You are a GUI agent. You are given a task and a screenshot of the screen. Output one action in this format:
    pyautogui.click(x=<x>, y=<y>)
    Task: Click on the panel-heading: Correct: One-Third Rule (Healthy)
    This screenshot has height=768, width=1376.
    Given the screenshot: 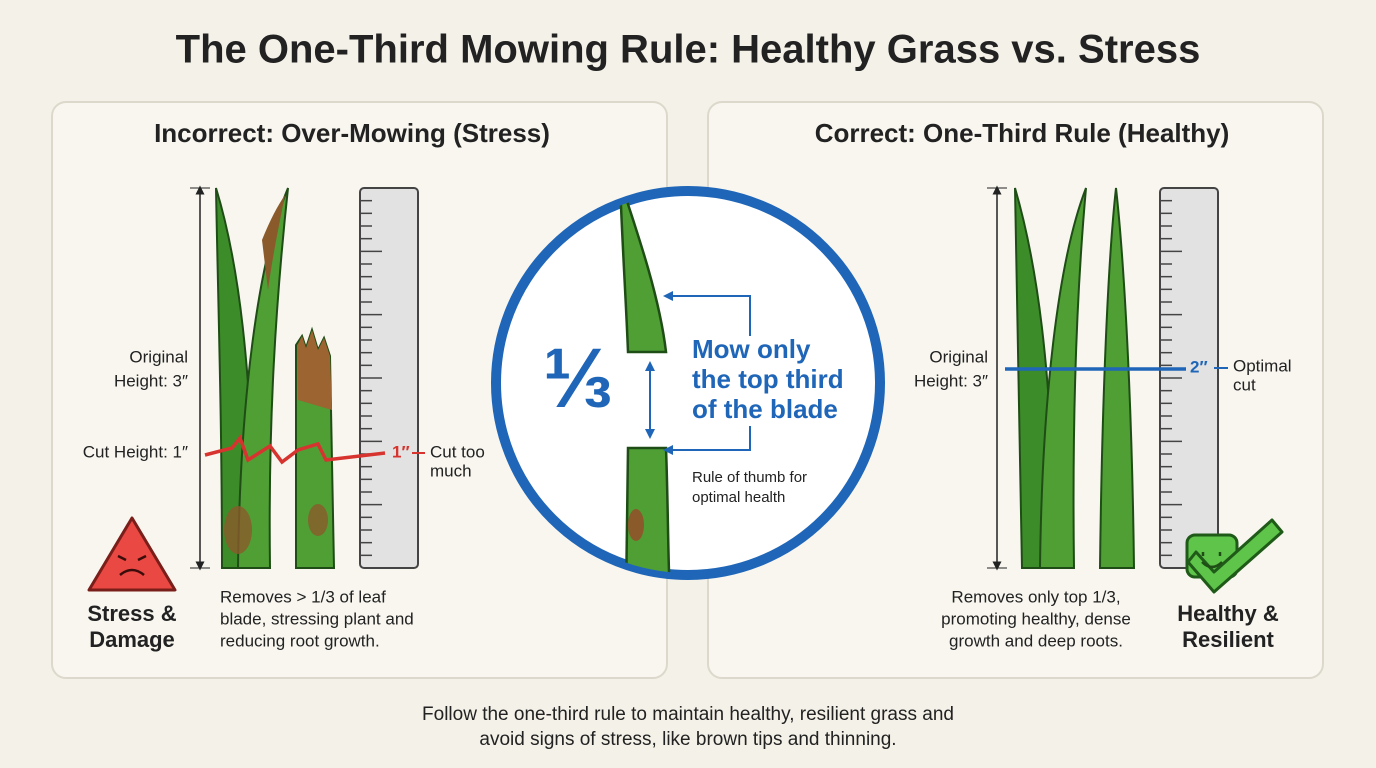 What is the action you would take?
    pyautogui.click(x=1022, y=133)
    